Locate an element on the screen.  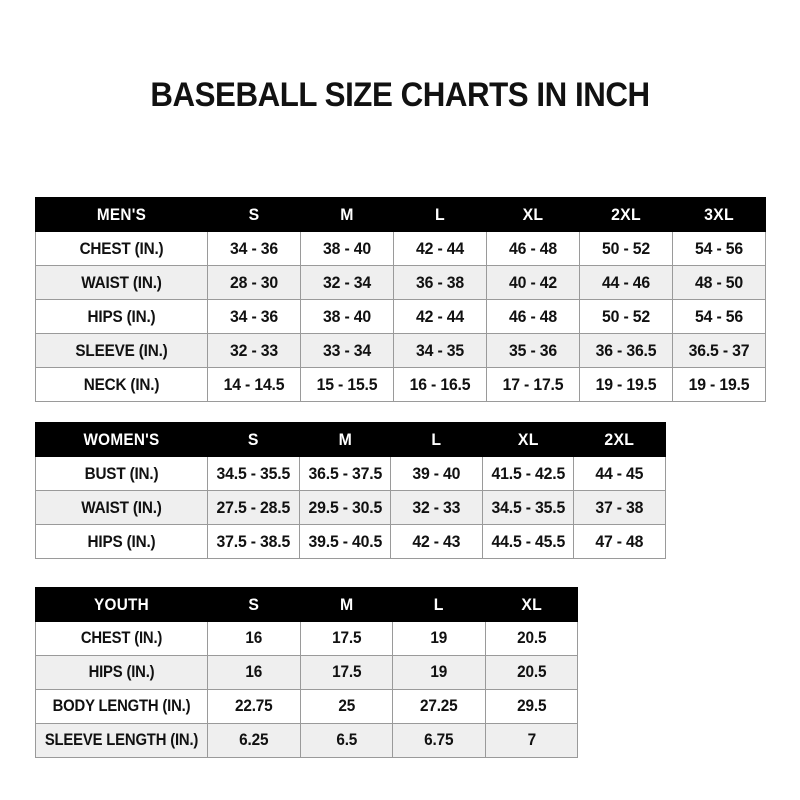
measurement-cell: 40 - 42 is located at coordinates (533, 282).